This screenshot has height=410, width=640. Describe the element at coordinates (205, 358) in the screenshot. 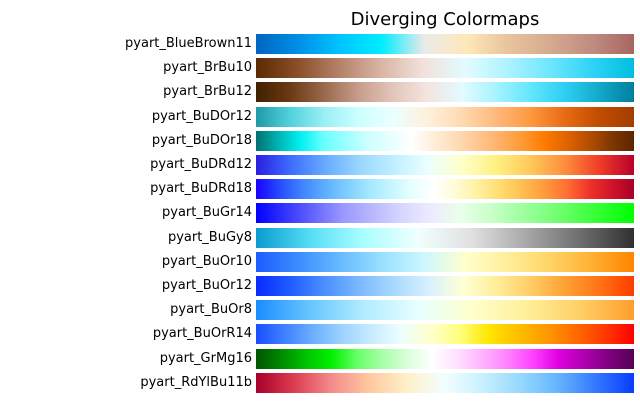

I see `colormap-label: pyart_GrMg16` at that location.